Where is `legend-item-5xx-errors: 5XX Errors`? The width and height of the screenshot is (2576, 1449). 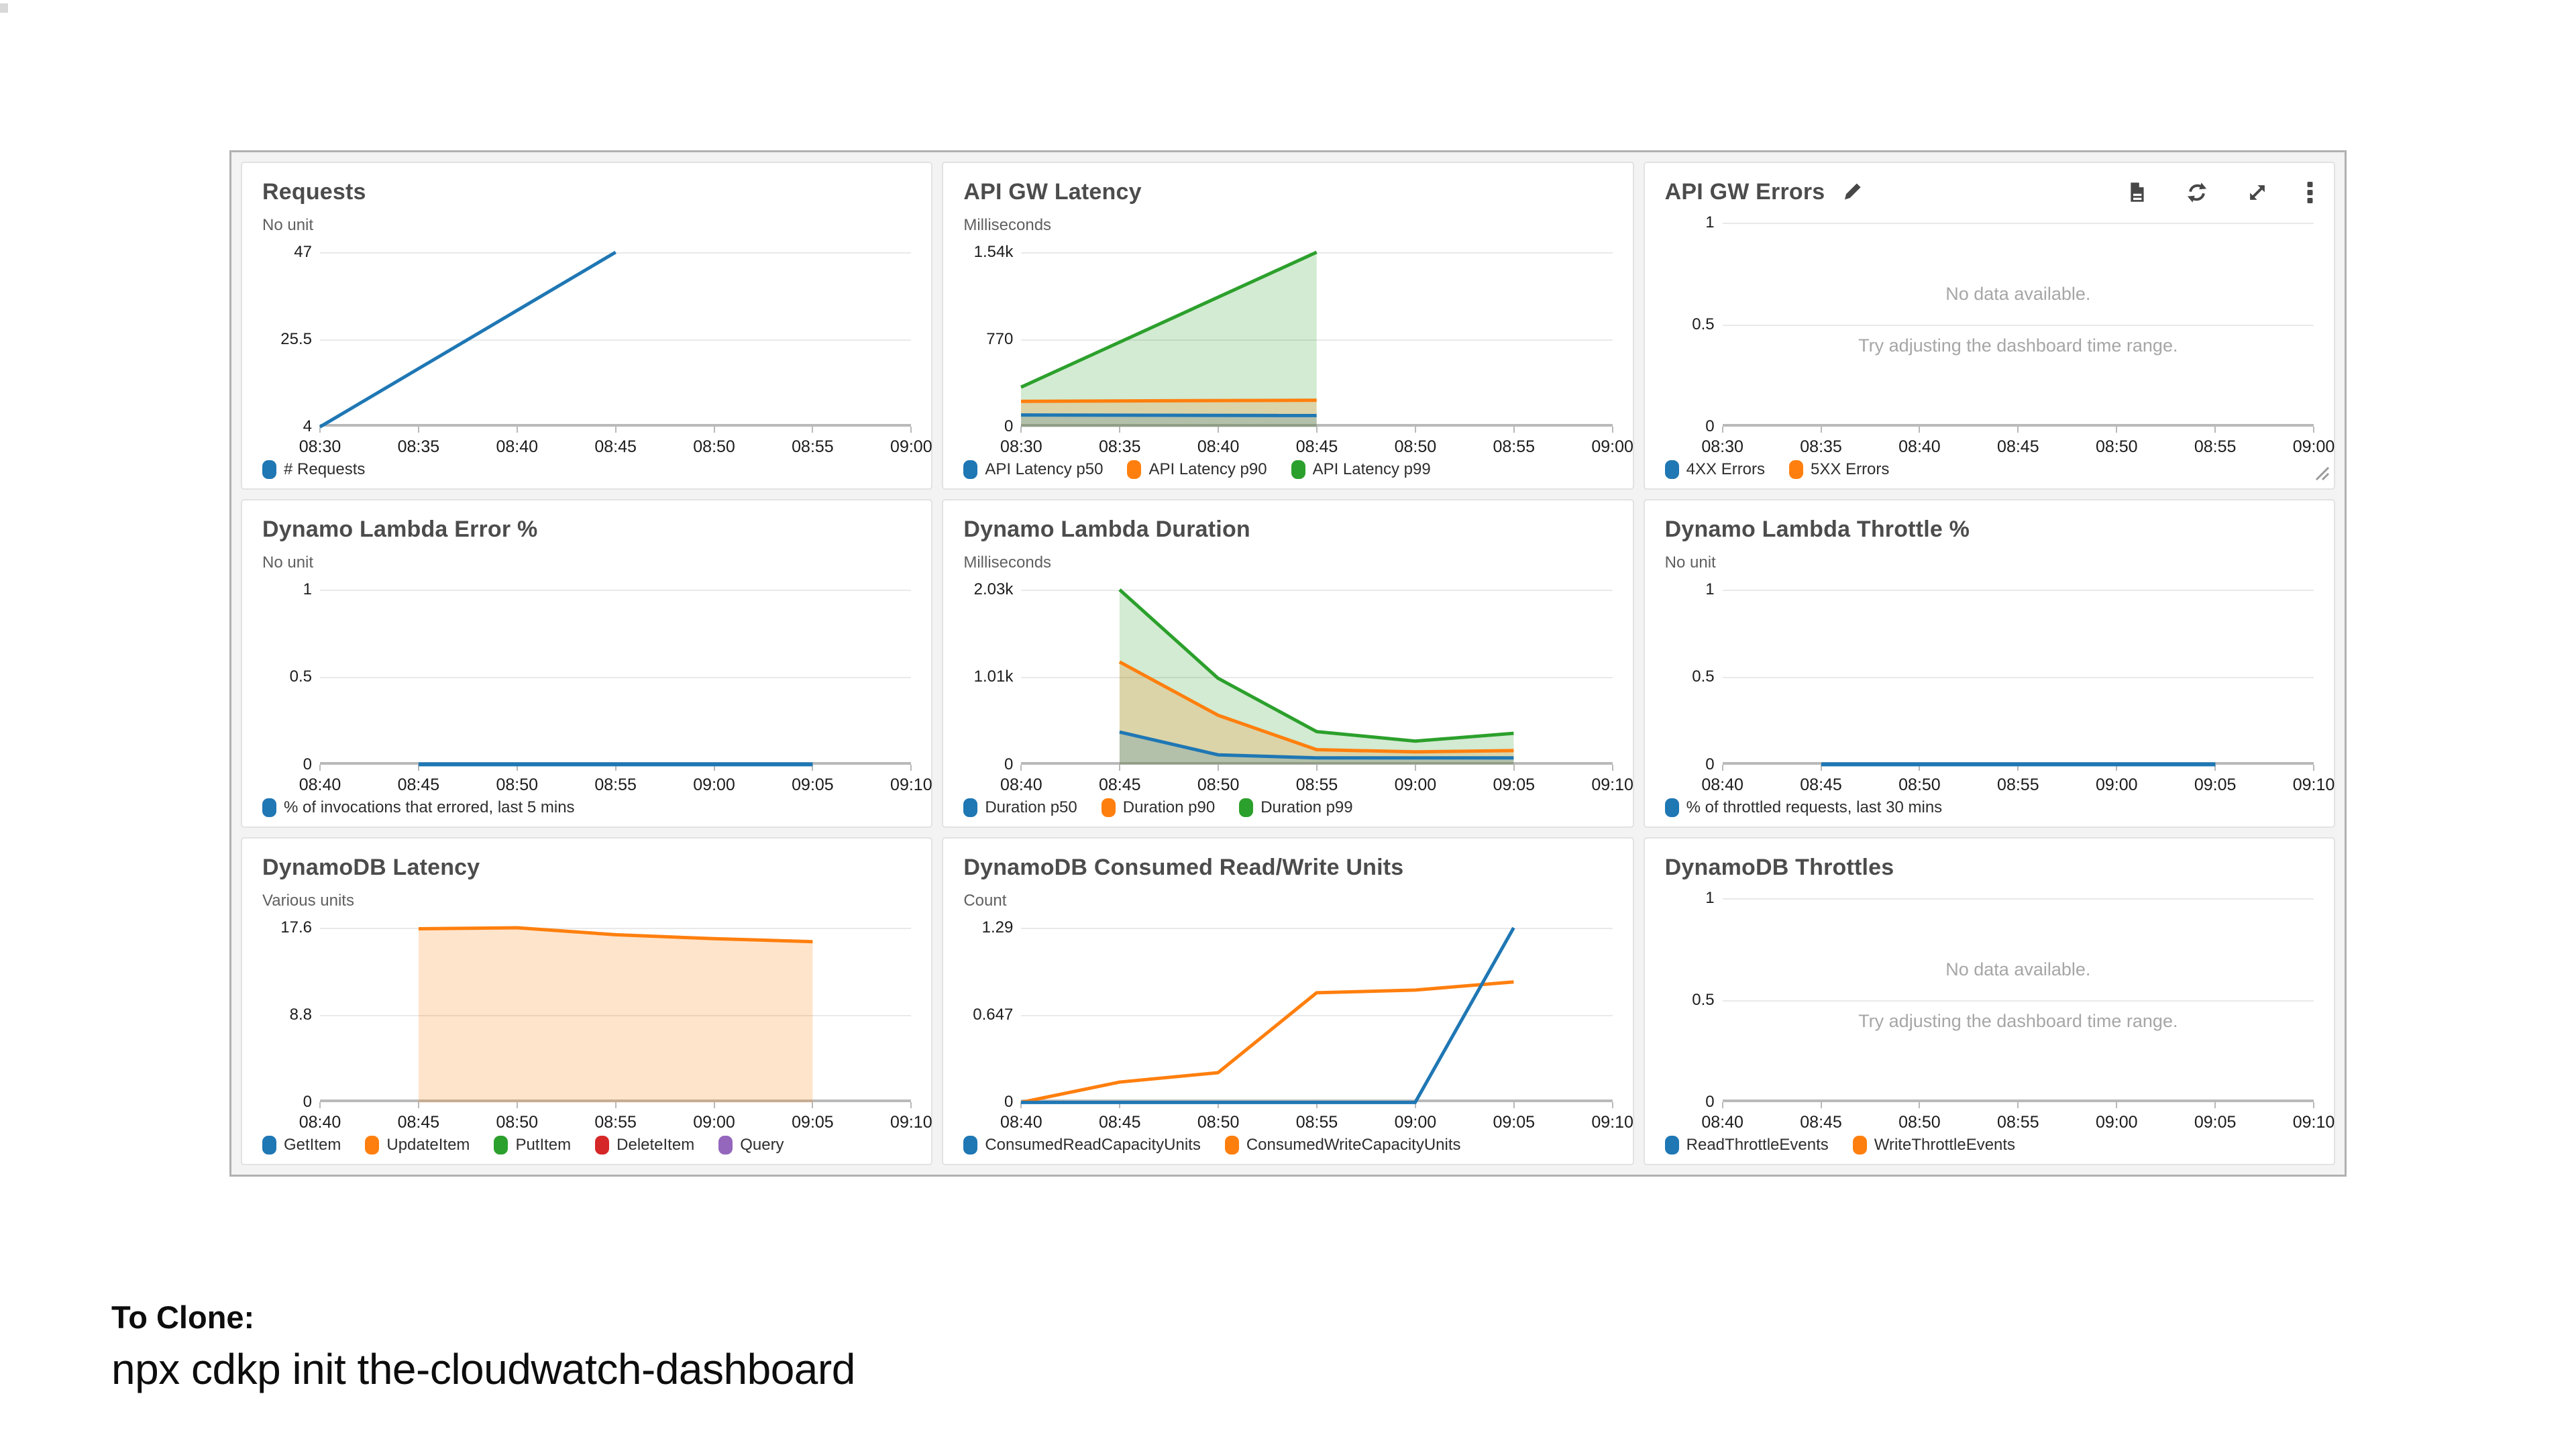
legend-item-5xx-errors: 5XX Errors is located at coordinates (1839, 470).